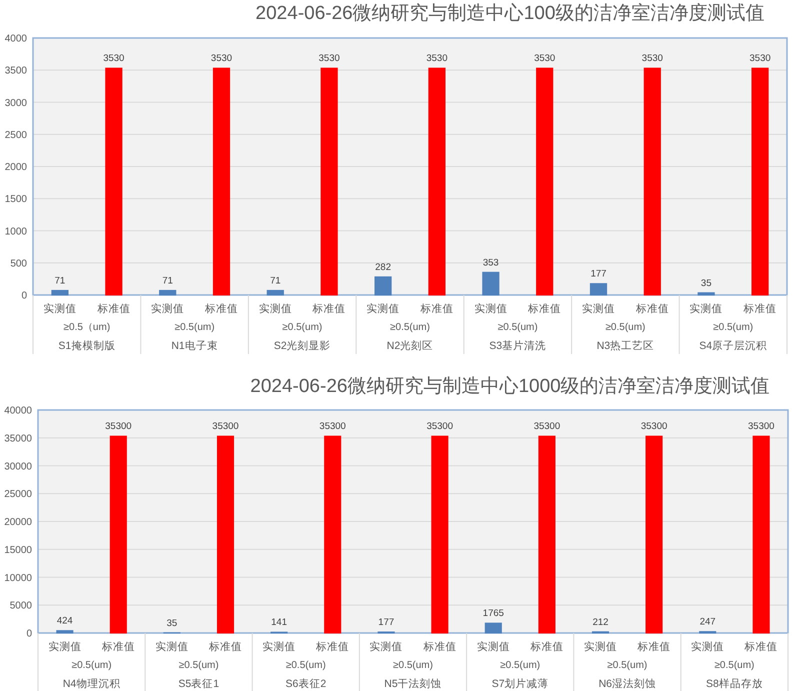  I want to click on text: N2光刻区, so click(410, 345).